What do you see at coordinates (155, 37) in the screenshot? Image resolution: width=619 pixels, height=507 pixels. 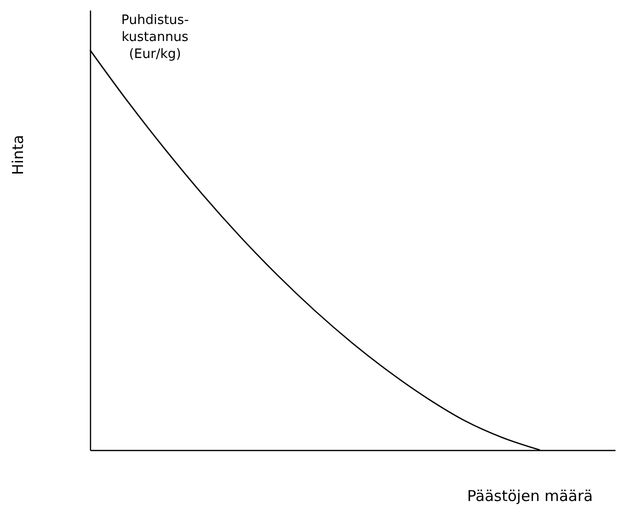 I see `series-label: Puhdistus- kustannus (Eur/kg)` at bounding box center [155, 37].